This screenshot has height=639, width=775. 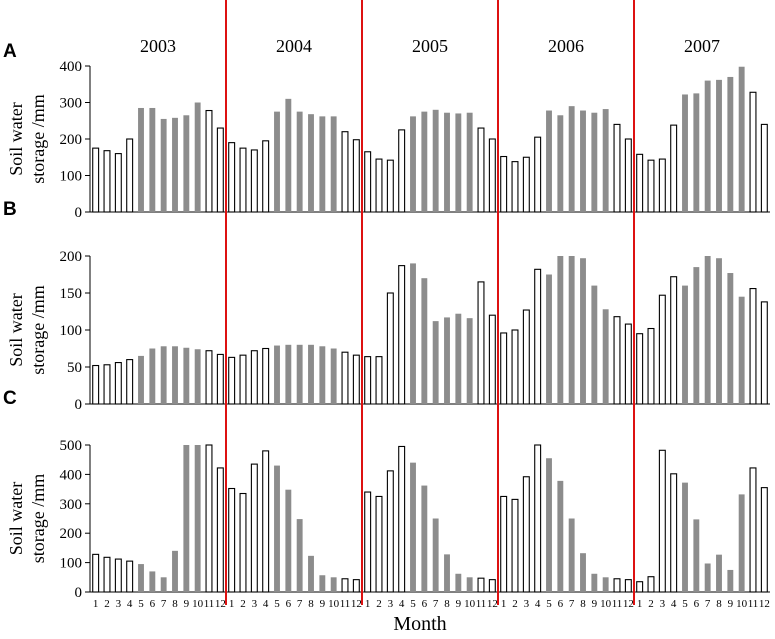 What do you see at coordinates (10, 51) in the screenshot?
I see `panel-label: A` at bounding box center [10, 51].